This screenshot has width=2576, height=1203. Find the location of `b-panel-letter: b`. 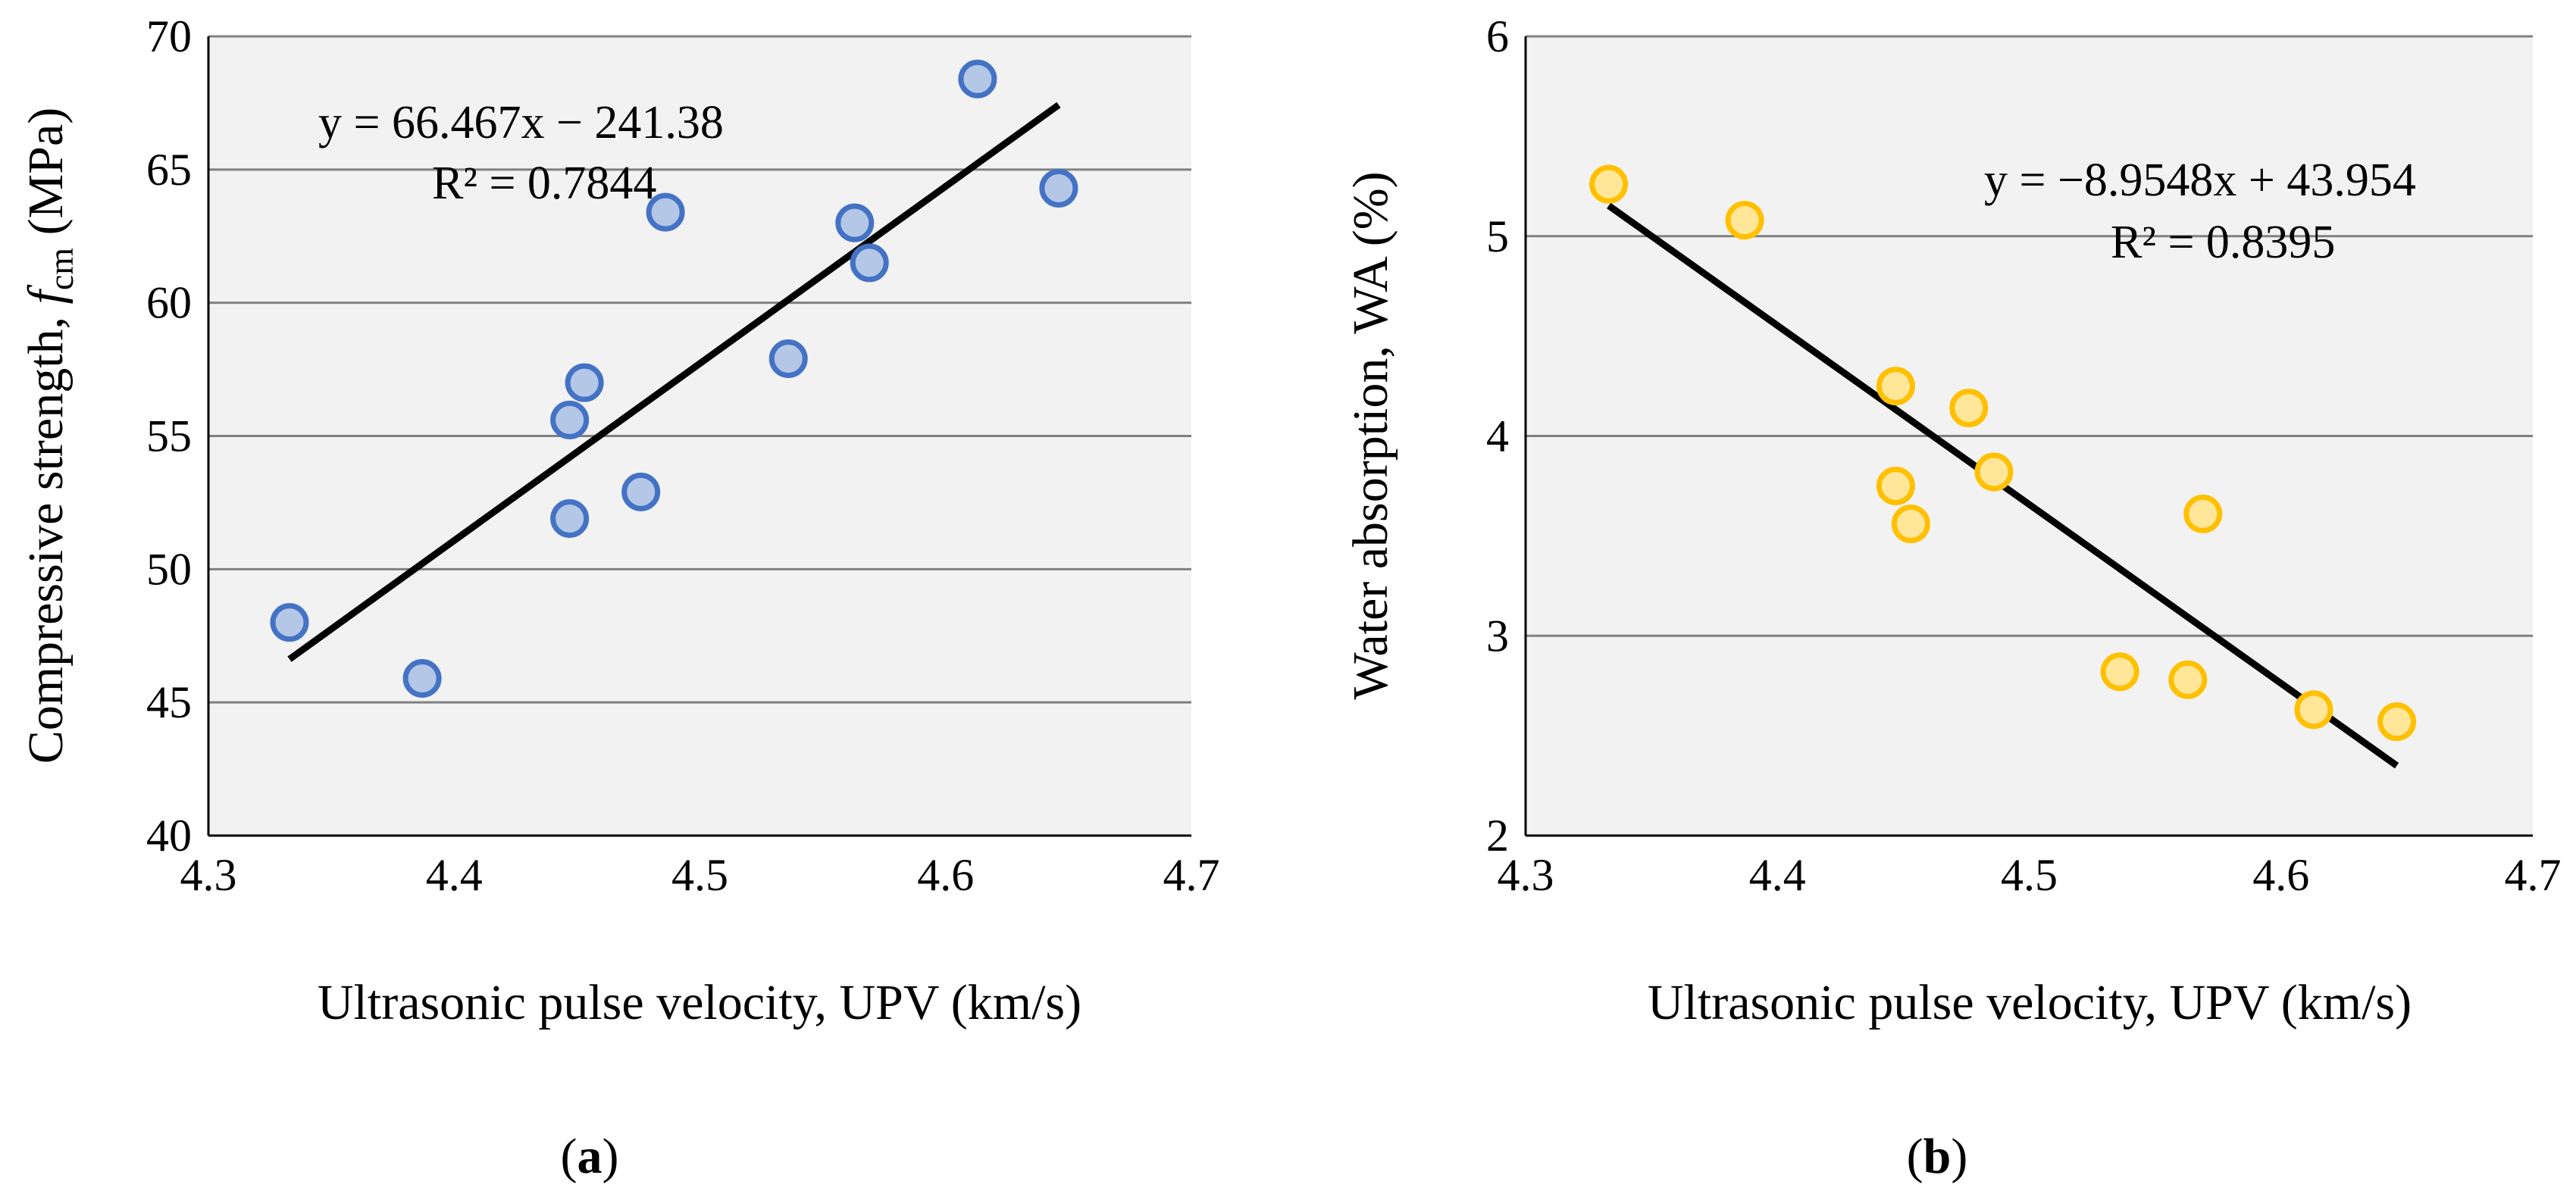

b-panel-letter: b is located at coordinates (1937, 1156).